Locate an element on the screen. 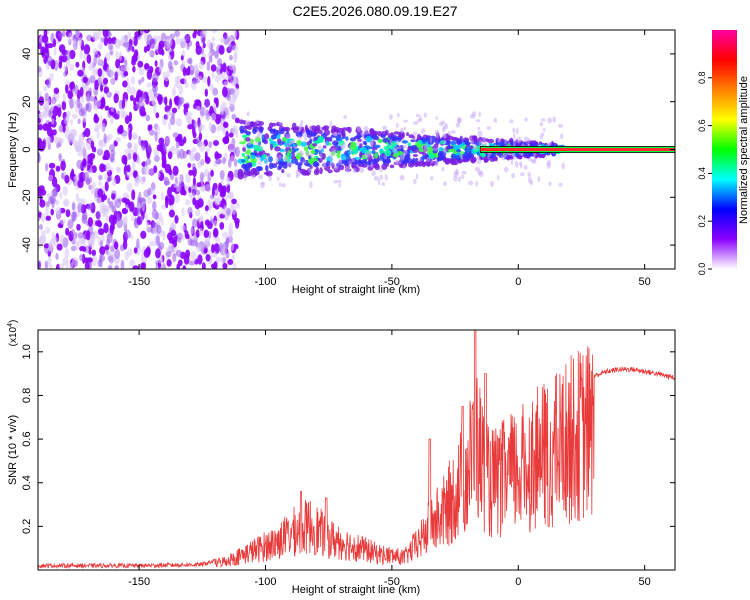  spectrogram-y-tick-label: -20 is located at coordinates (27, 197).